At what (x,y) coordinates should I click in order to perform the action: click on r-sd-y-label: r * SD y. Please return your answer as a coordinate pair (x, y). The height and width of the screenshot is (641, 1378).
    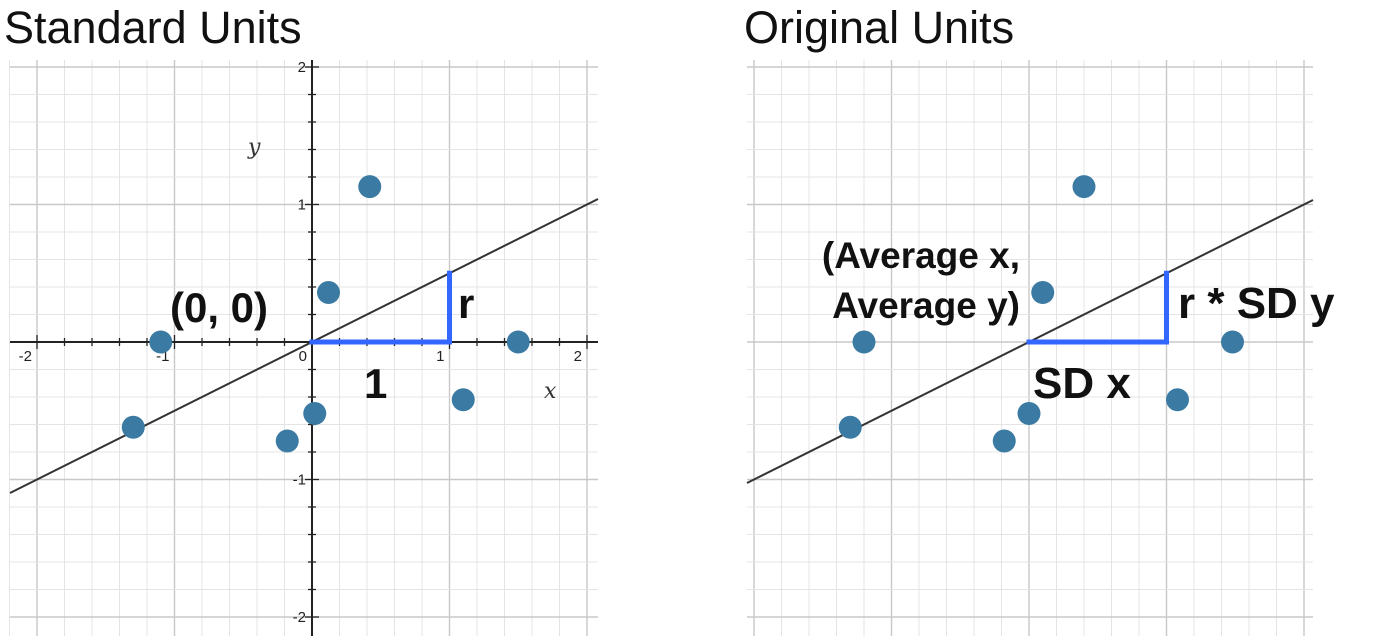
    Looking at the image, I should click on (1256, 303).